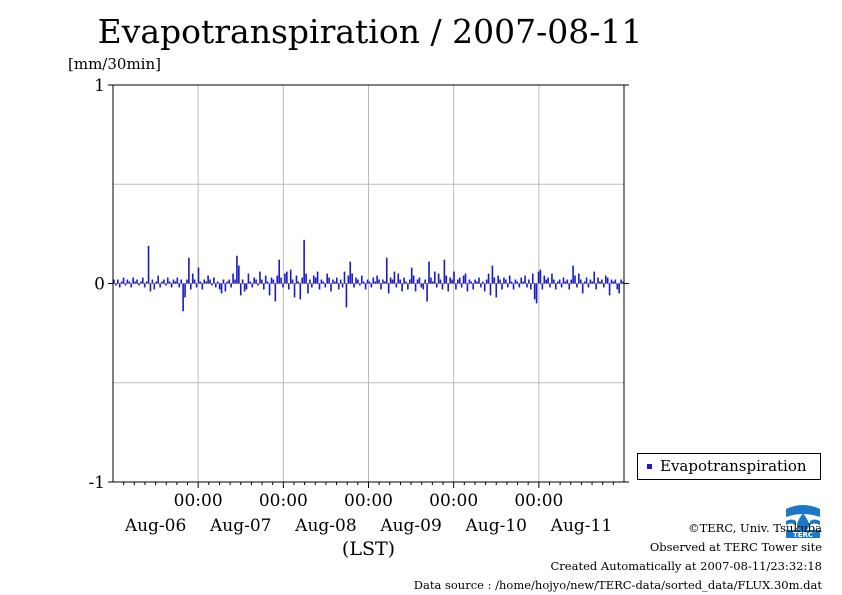 This screenshot has width=842, height=595. Describe the element at coordinates (733, 466) in the screenshot. I see `legend-label: Evapotranspiration` at that location.